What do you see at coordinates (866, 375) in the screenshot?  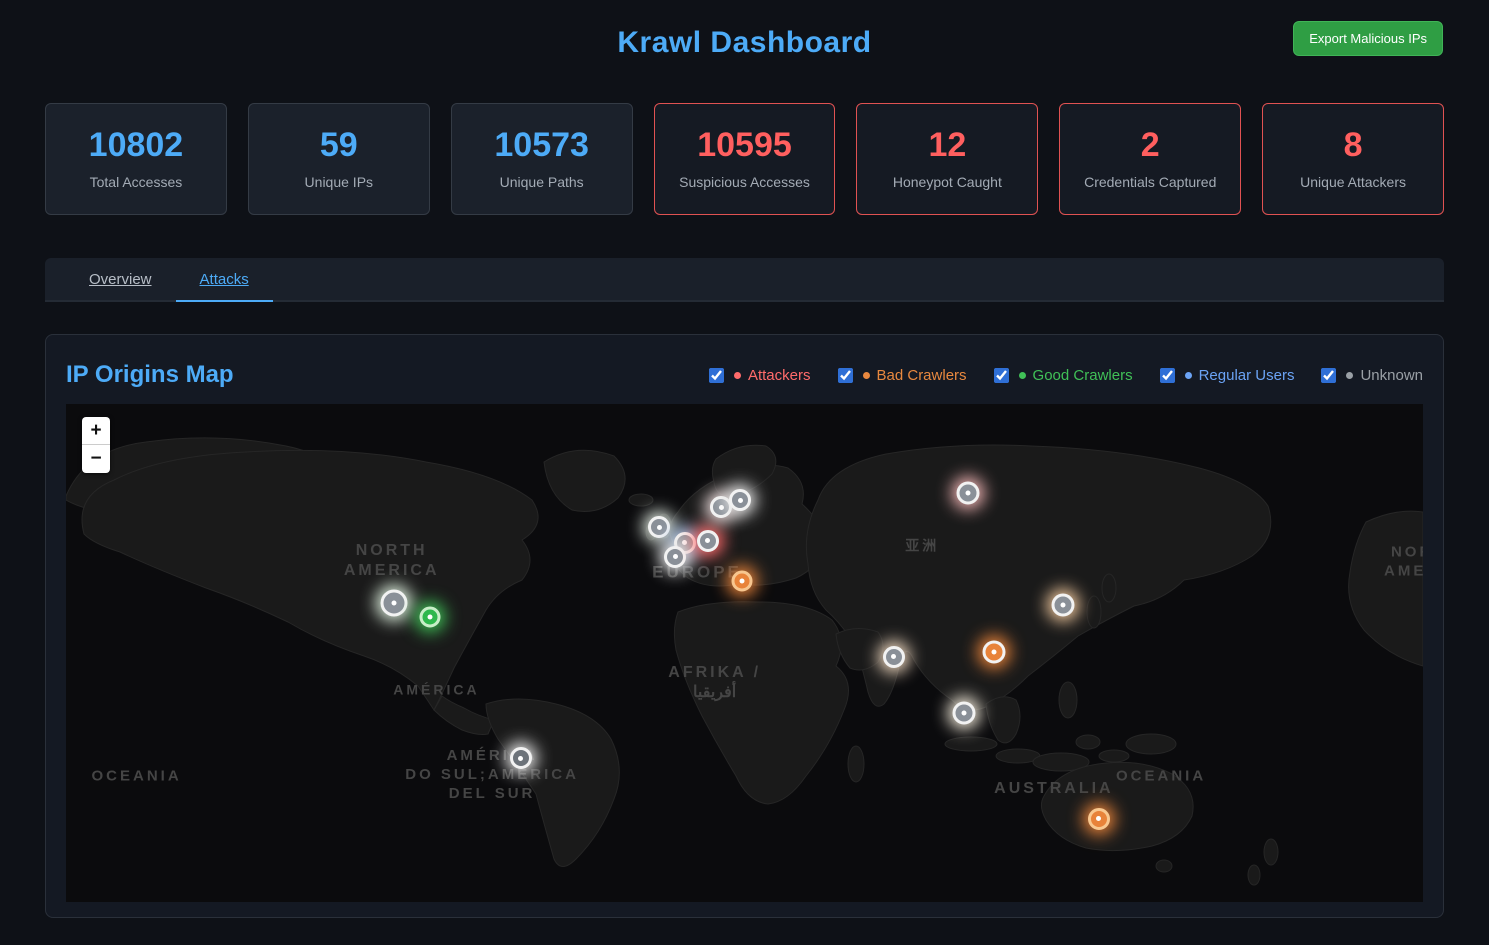 I see `bad-crawlers-dot-icon` at bounding box center [866, 375].